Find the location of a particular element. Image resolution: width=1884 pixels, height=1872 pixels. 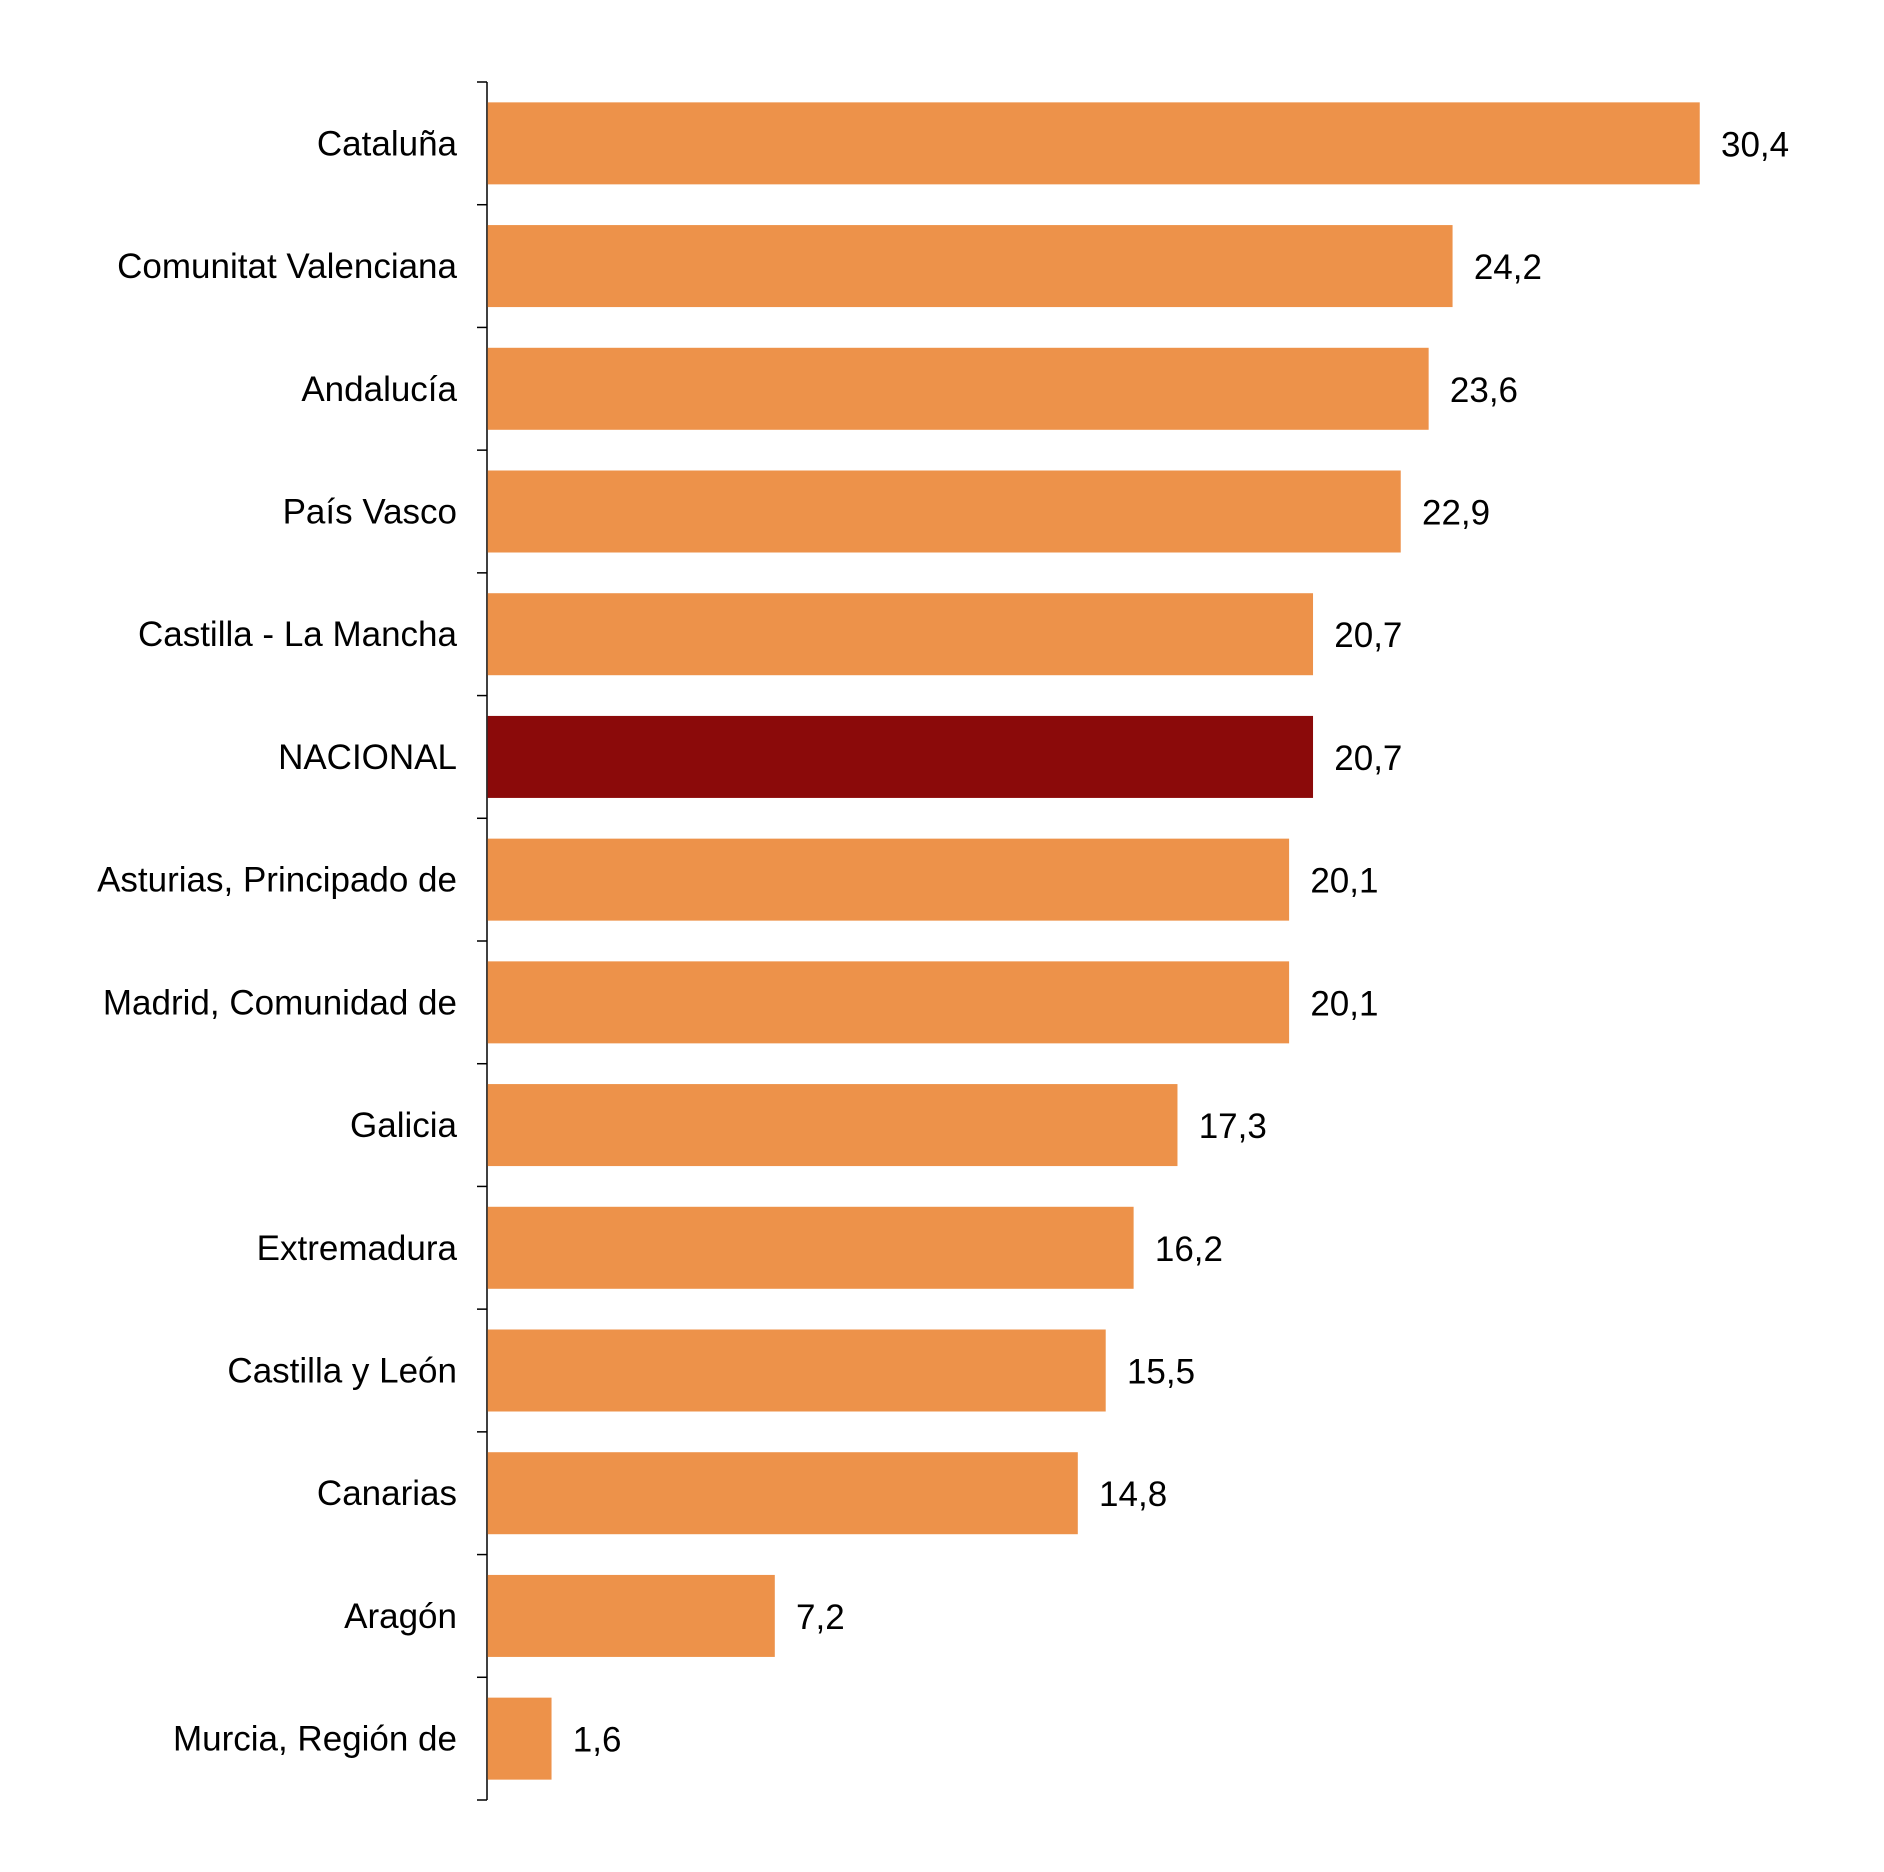

value-label: 17,3 is located at coordinates (1233, 1126).